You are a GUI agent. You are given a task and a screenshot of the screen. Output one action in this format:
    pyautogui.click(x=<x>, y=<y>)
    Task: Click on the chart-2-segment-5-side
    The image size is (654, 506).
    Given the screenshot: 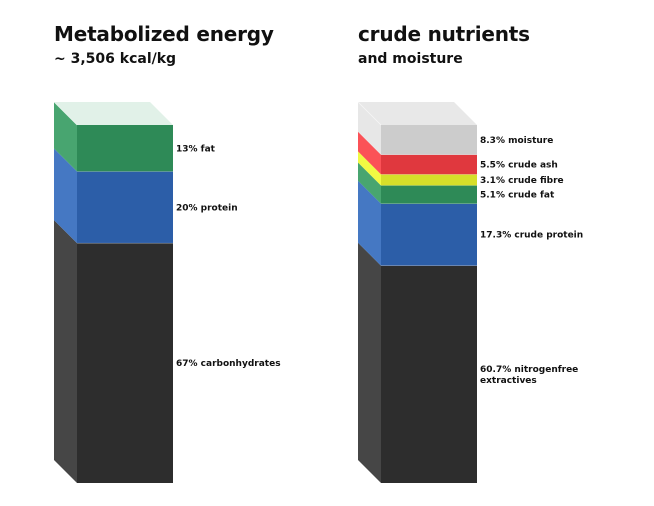 What is the action you would take?
    pyautogui.click(x=369, y=153)
    